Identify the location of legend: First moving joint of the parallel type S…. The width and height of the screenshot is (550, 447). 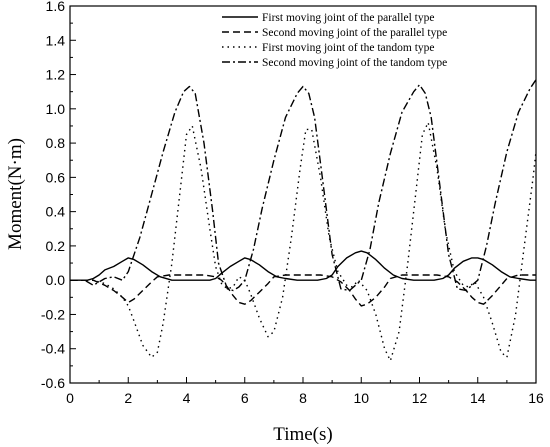
(334, 40).